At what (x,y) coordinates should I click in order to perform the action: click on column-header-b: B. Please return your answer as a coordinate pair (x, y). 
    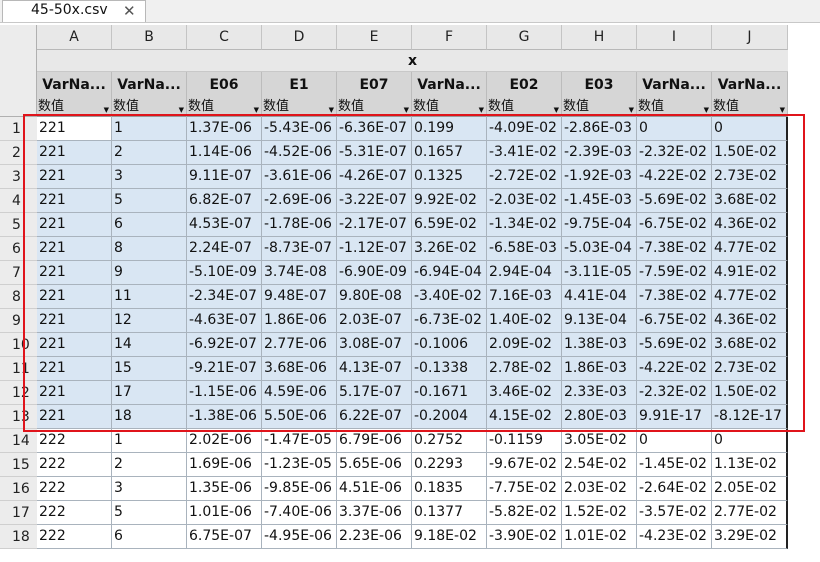
    Looking at the image, I should click on (149, 37).